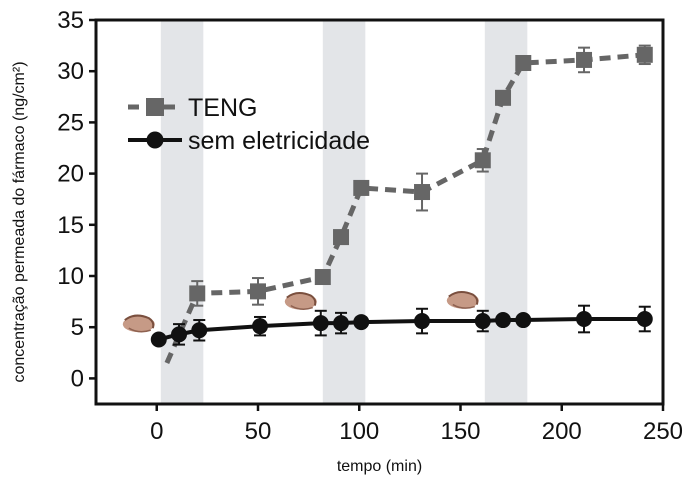  What do you see at coordinates (70, 122) in the screenshot?
I see `y-tick-label: 25` at bounding box center [70, 122].